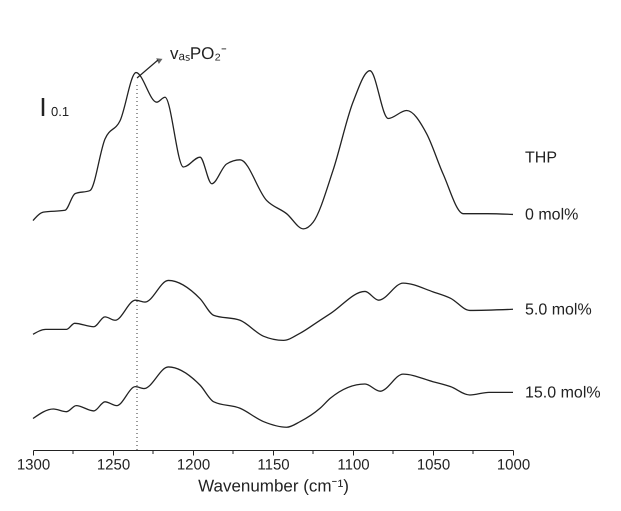 This screenshot has width=621, height=511. What do you see at coordinates (273, 486) in the screenshot?
I see `x-axis-title: Wavenumber (cm⁻¹)` at bounding box center [273, 486].